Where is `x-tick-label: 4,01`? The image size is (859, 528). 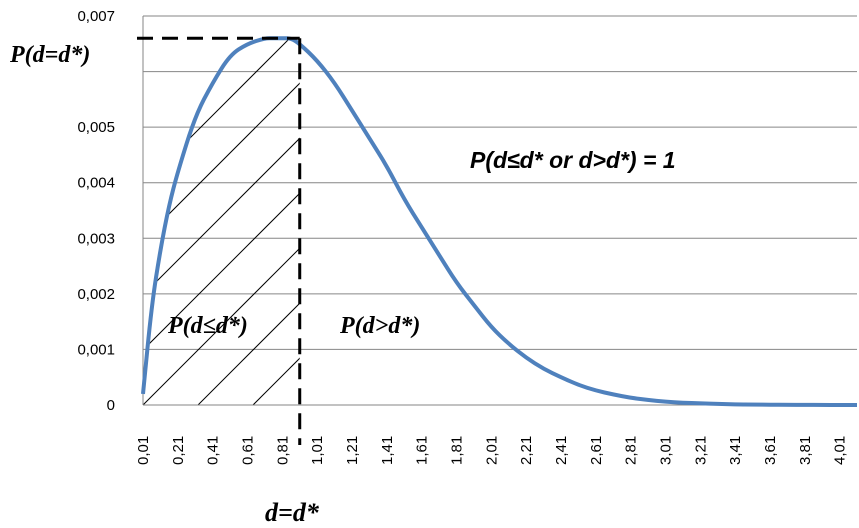 x-tick-label: 4,01 is located at coordinates (840, 450).